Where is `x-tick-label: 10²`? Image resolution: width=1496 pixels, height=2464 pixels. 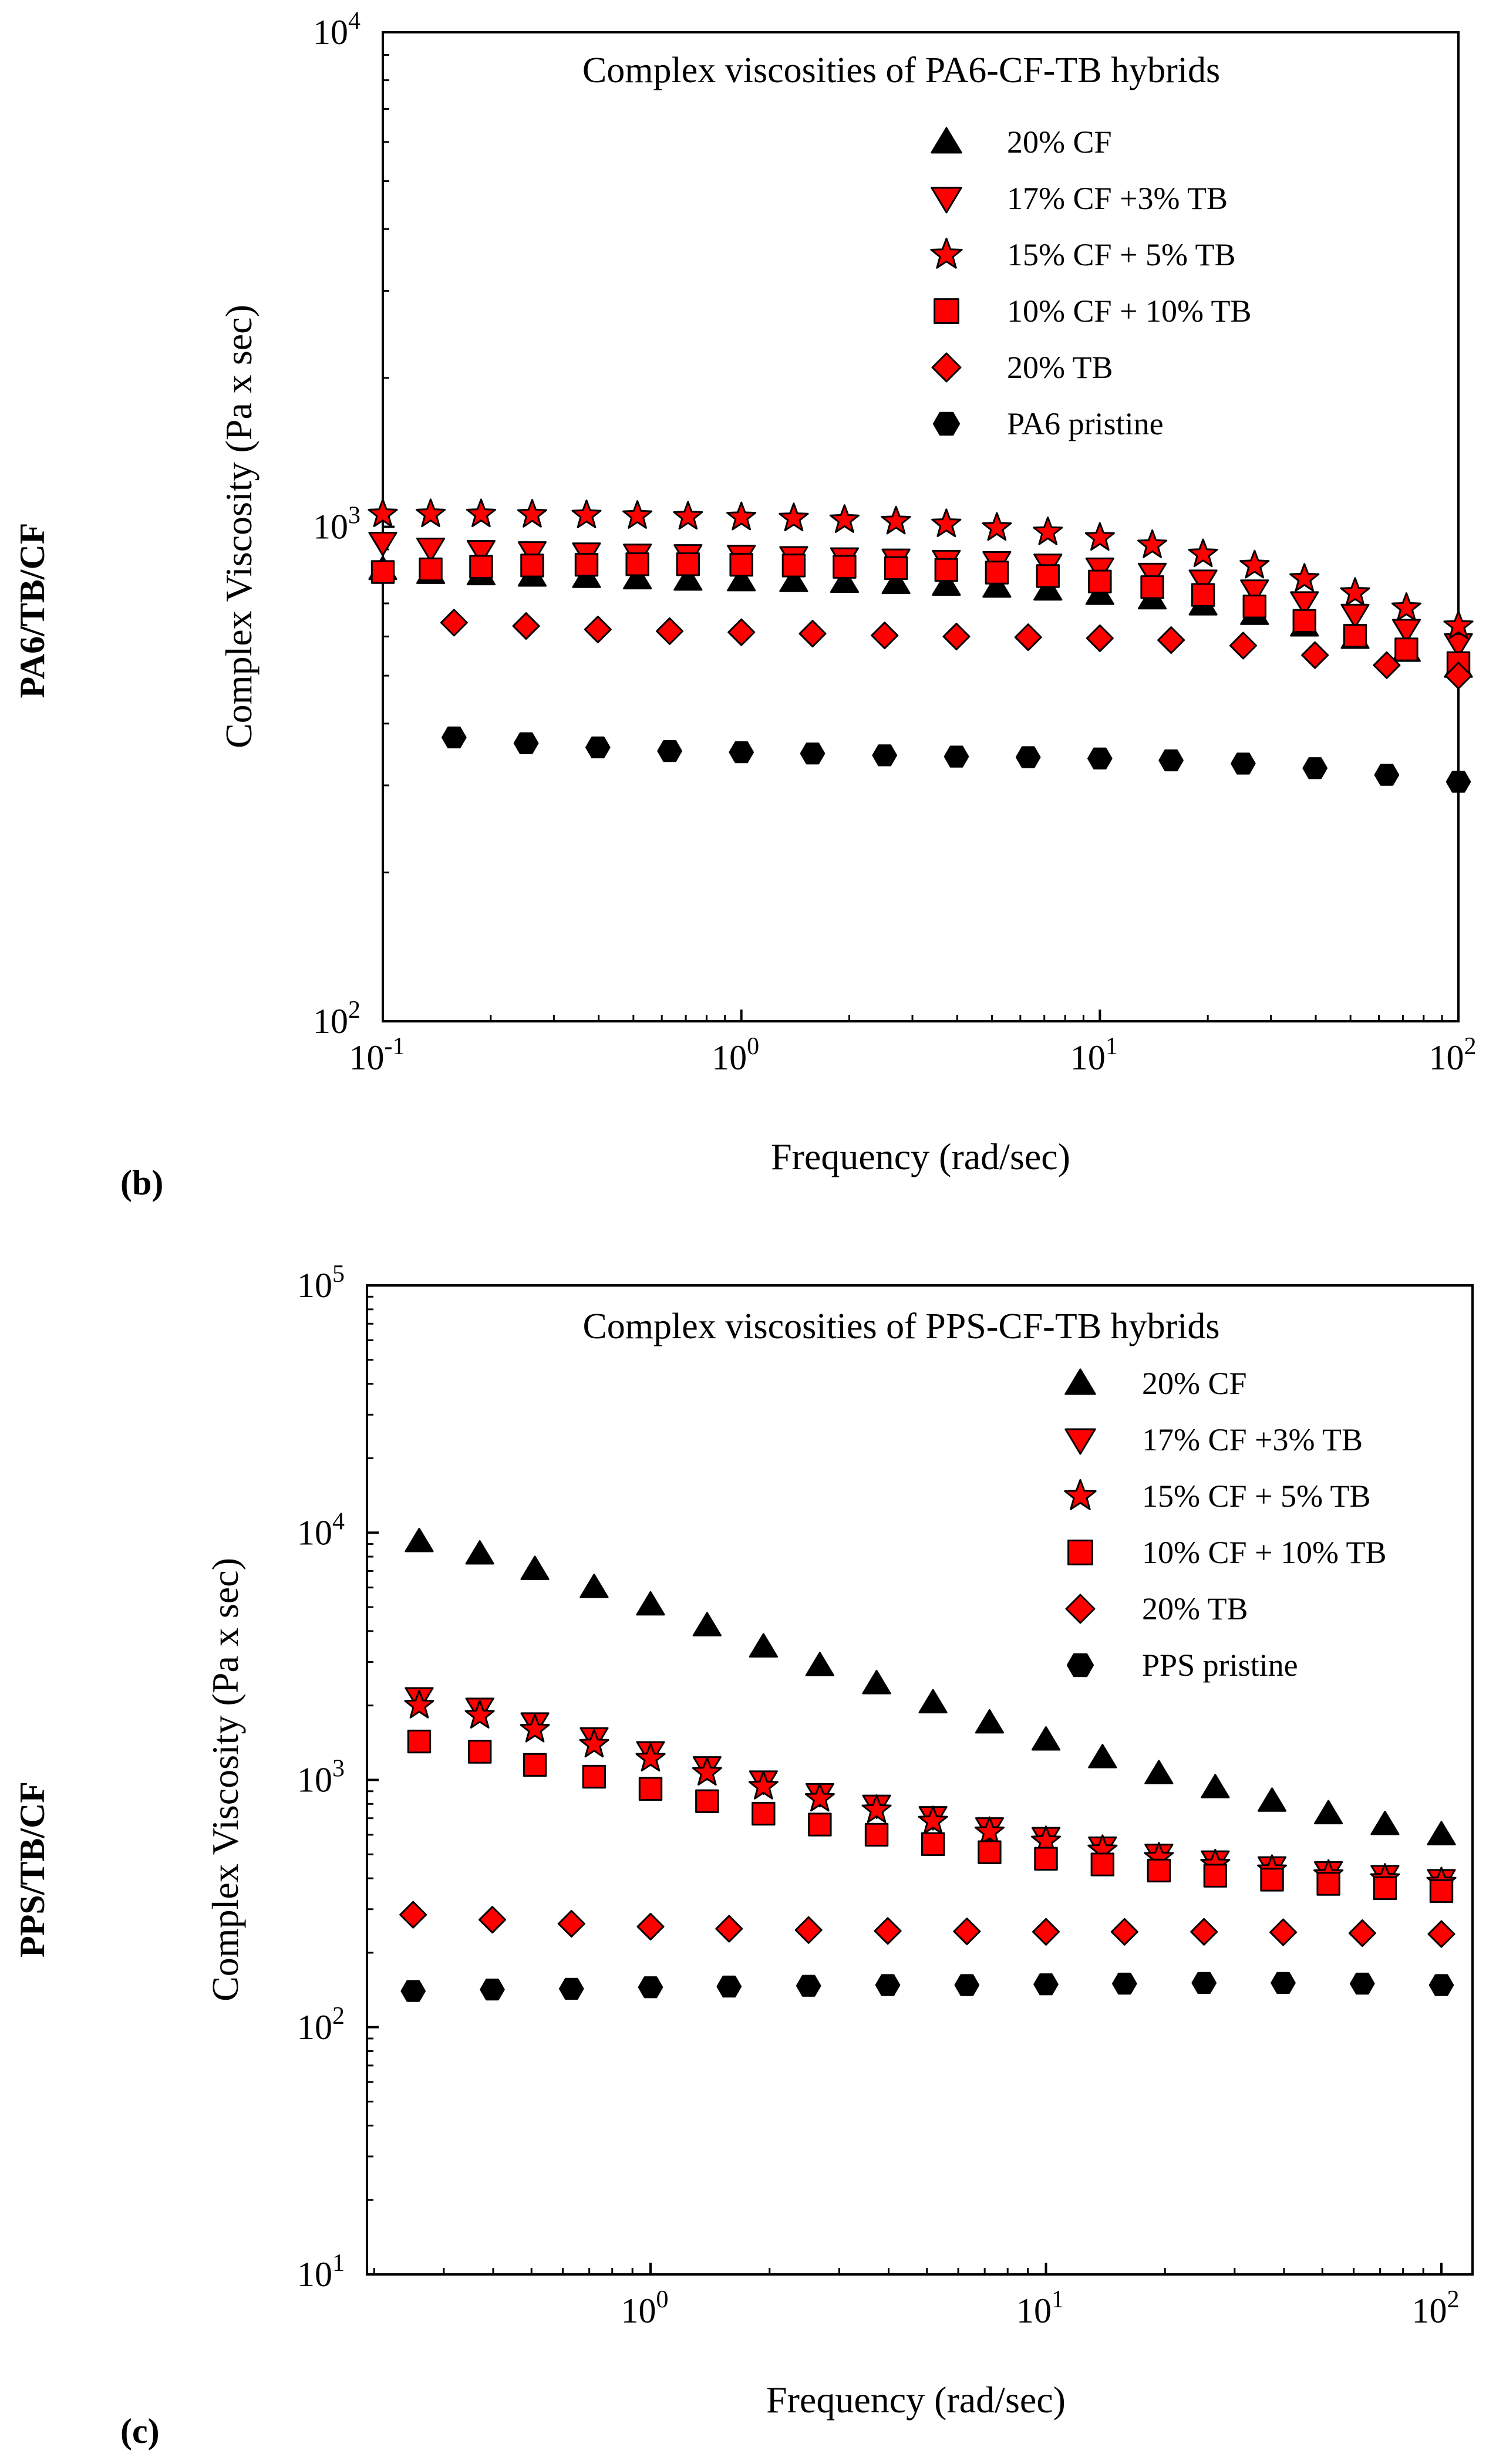
x-tick-label: 10² is located at coordinates (1436, 2308).